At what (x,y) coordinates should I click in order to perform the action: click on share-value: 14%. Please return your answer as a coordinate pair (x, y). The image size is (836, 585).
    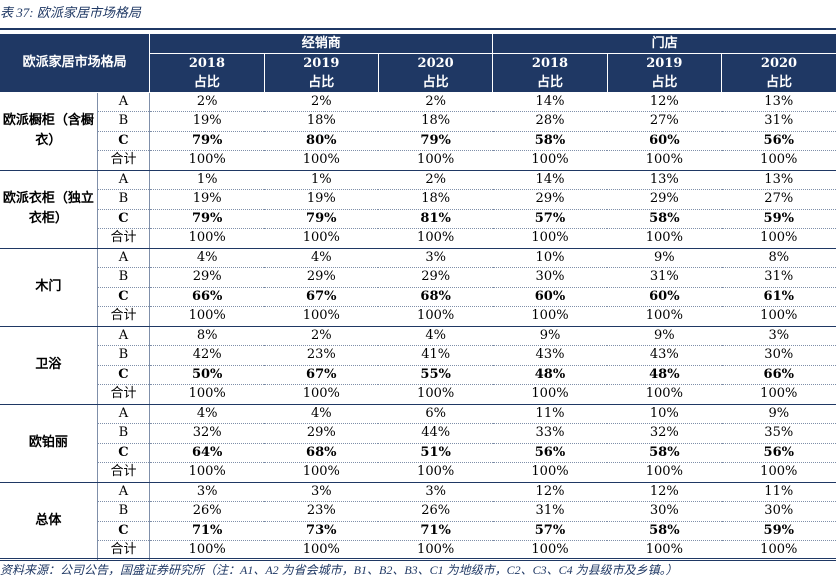
    Looking at the image, I should click on (550, 180).